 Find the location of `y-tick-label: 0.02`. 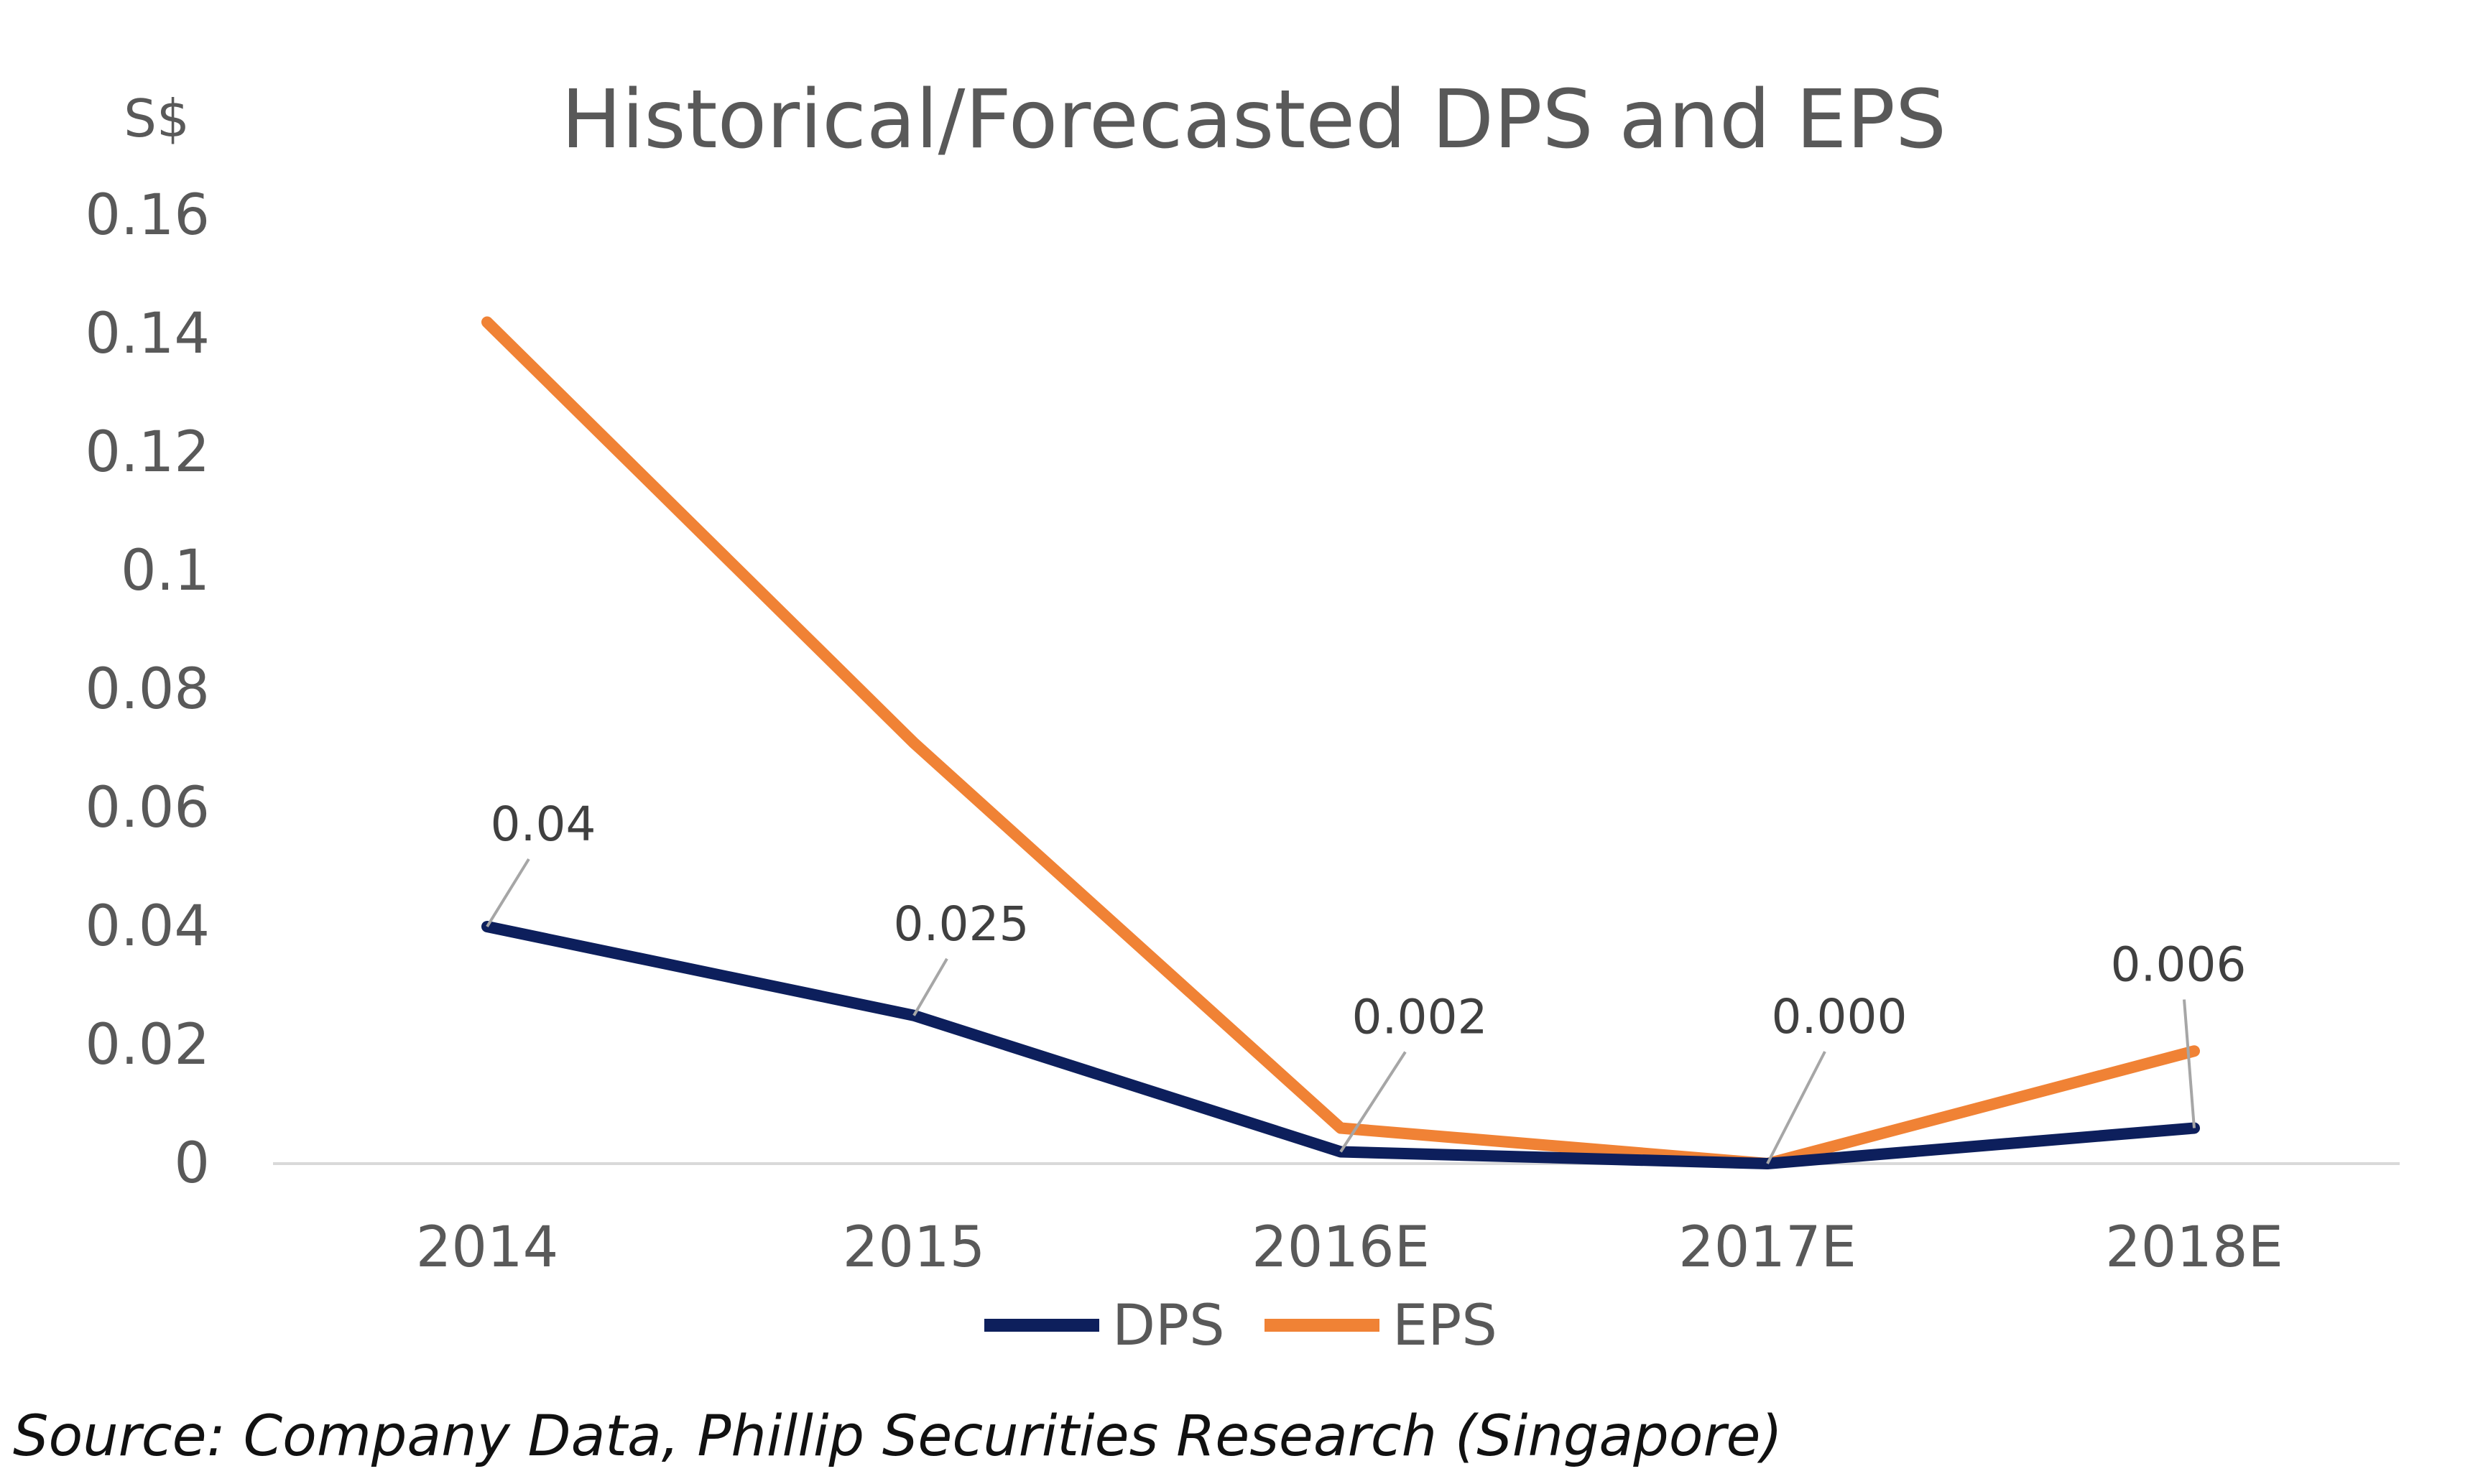

y-tick-label: 0.02 is located at coordinates (147, 1045).